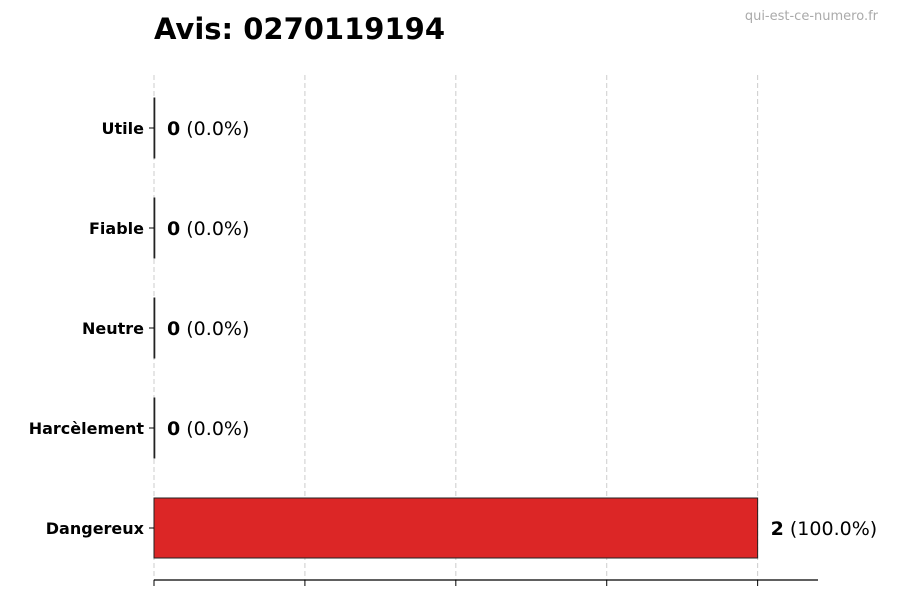 The image size is (900, 600). Describe the element at coordinates (87, 428) in the screenshot. I see `y-tick-label: Harcèlement` at that location.